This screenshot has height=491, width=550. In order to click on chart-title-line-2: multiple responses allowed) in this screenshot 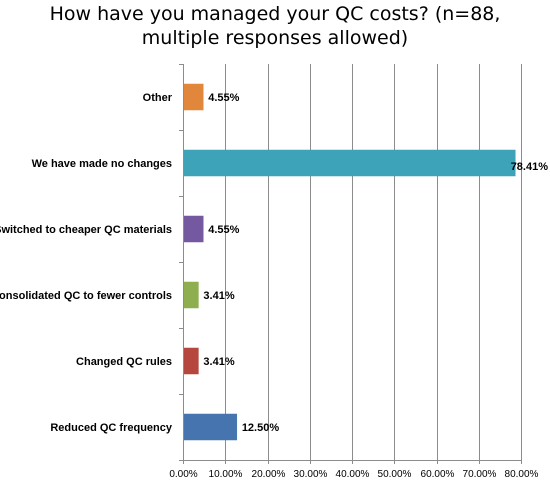, I will do `click(275, 38)`.